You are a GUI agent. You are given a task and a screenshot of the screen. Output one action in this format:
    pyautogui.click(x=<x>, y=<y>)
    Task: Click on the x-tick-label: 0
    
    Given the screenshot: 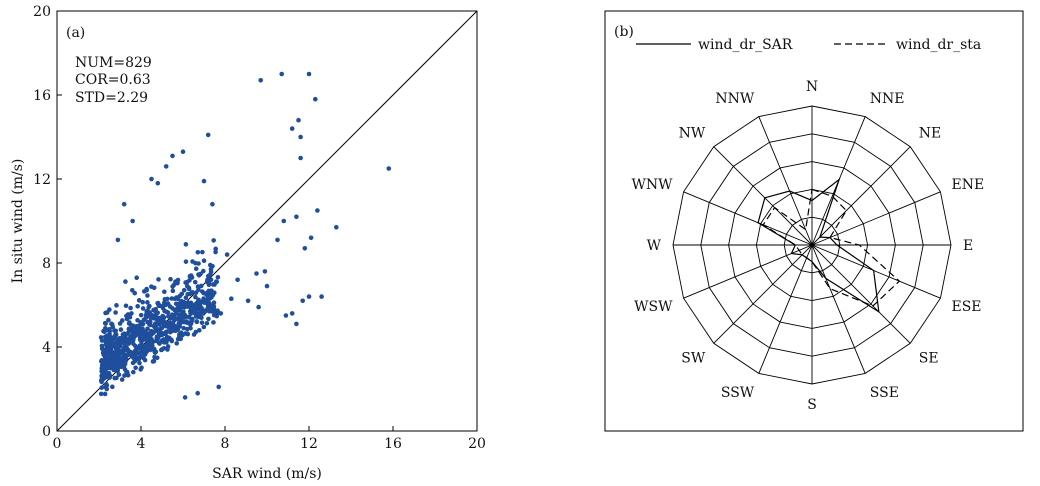 What is the action you would take?
    pyautogui.click(x=57, y=444)
    